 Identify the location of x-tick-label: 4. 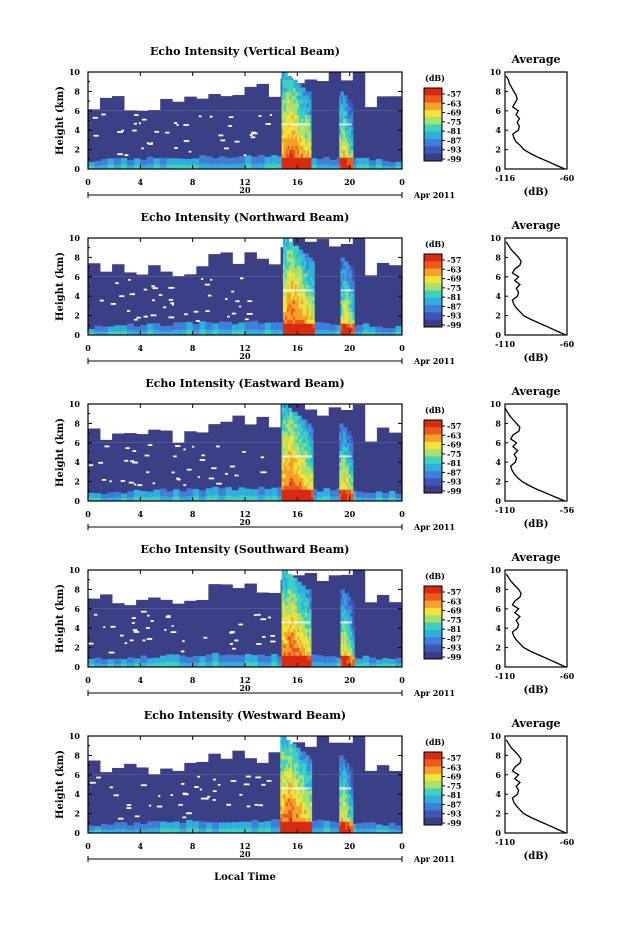
(141, 514).